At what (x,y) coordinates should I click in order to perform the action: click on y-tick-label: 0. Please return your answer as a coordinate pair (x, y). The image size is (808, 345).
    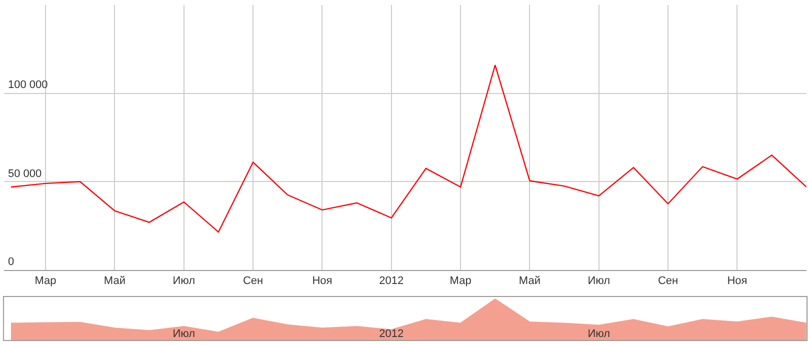
    Looking at the image, I should click on (11, 262).